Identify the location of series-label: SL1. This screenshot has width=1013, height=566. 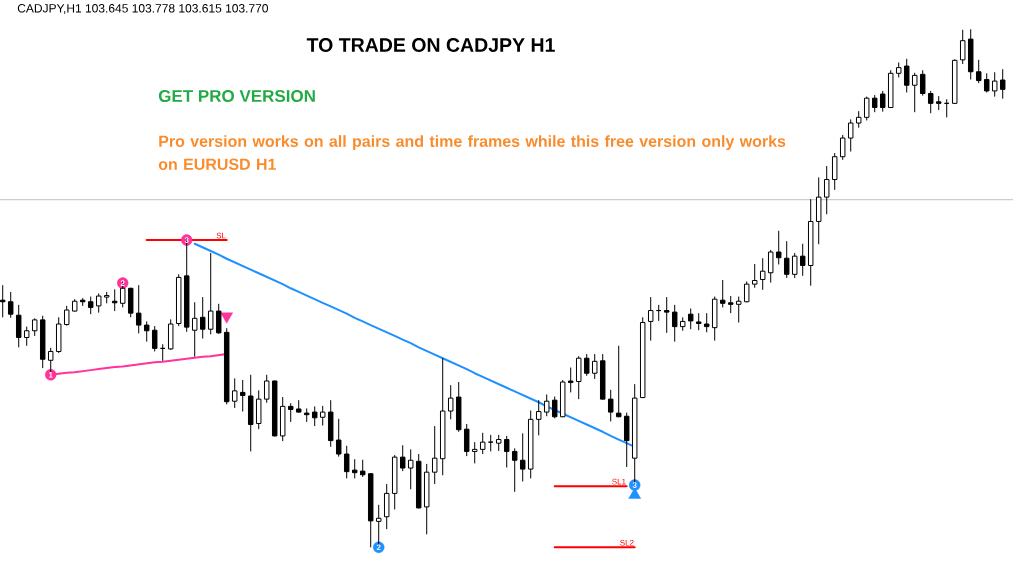
(619, 481).